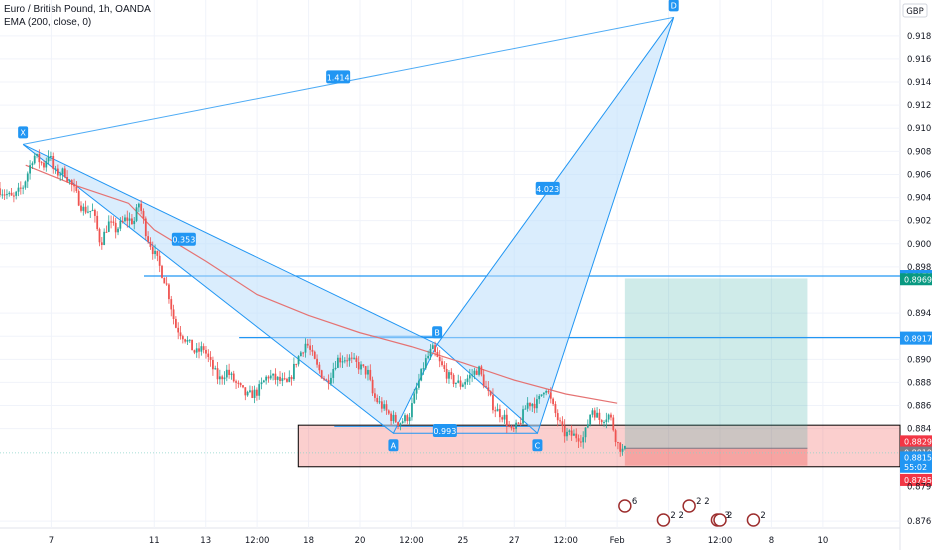  I want to click on y-tick-label: 0.89800, so click(919, 268).